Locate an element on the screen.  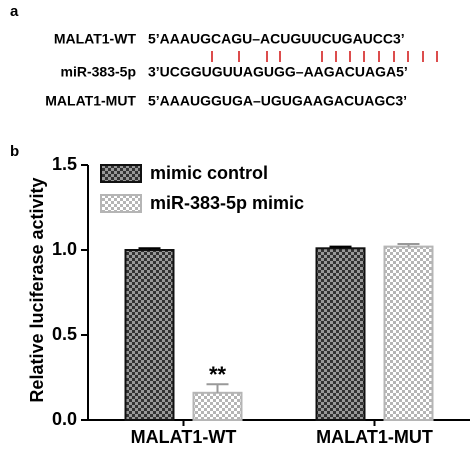
sequence: 3’UCGGUGUUAGUGG–AAGACUAGA5’ is located at coordinates (278, 72).